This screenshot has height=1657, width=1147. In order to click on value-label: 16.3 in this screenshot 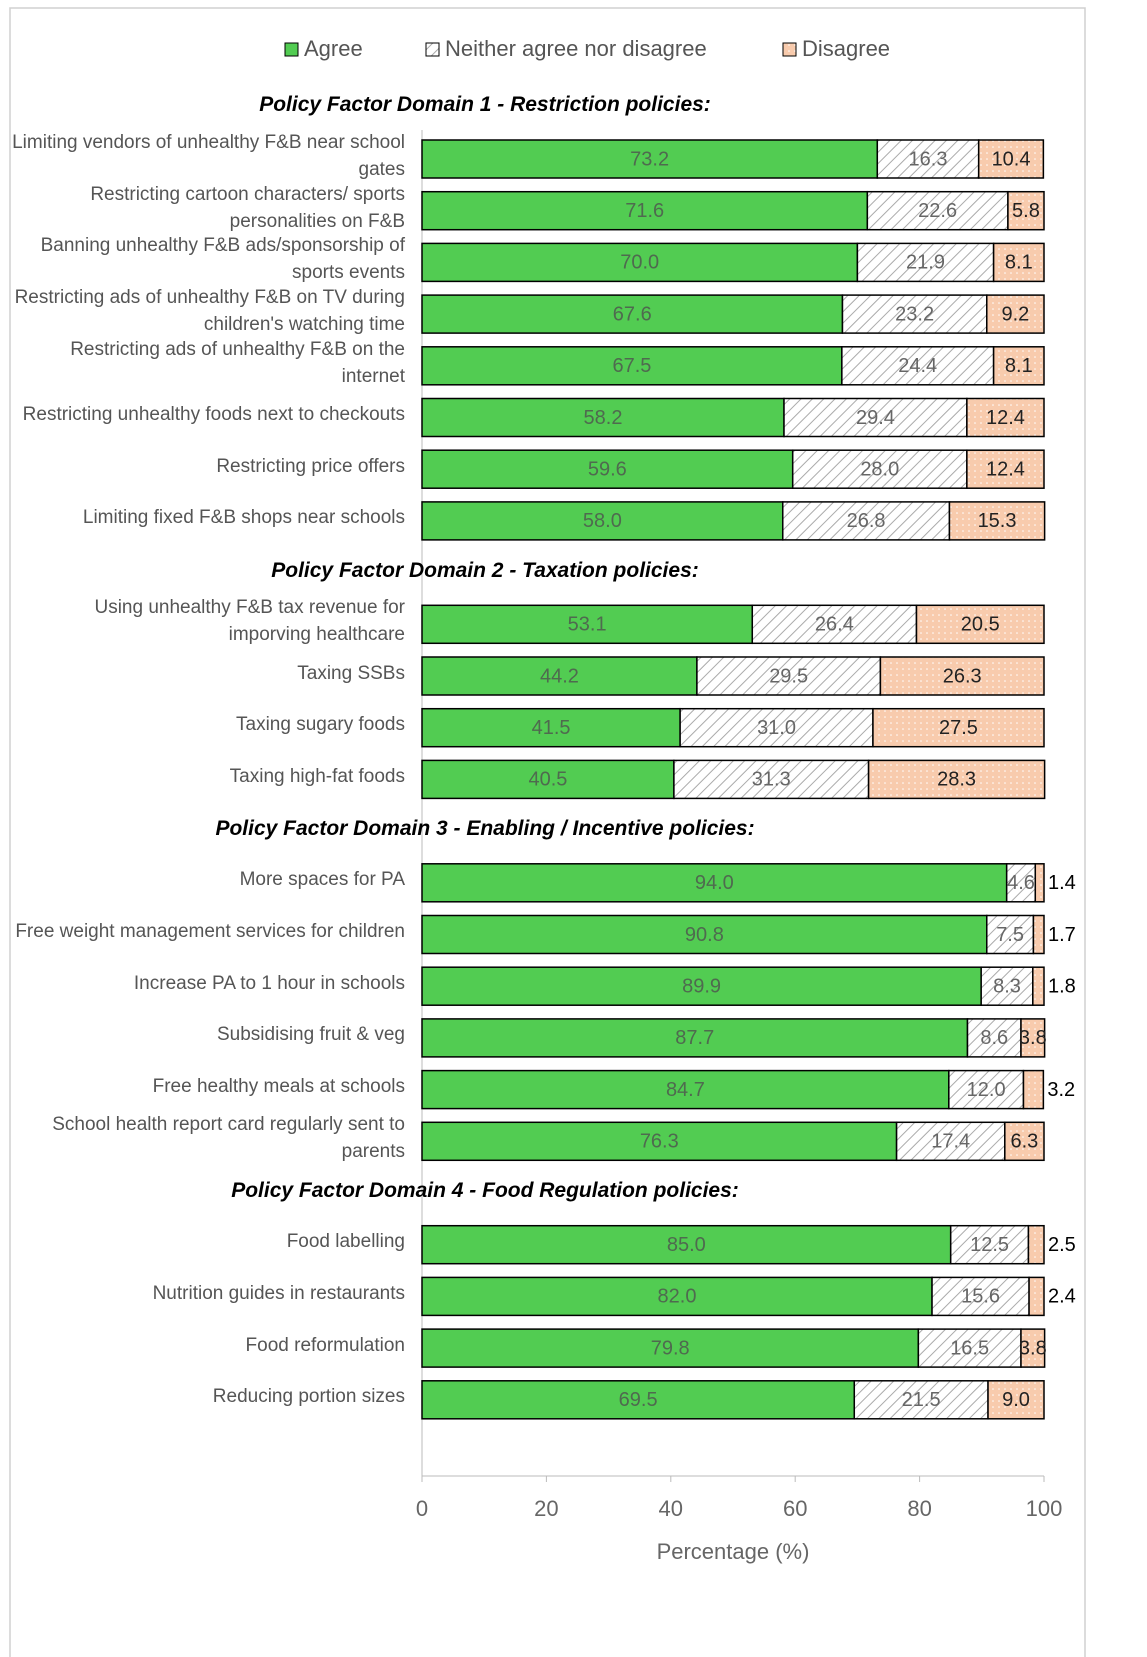, I will do `click(928, 159)`.